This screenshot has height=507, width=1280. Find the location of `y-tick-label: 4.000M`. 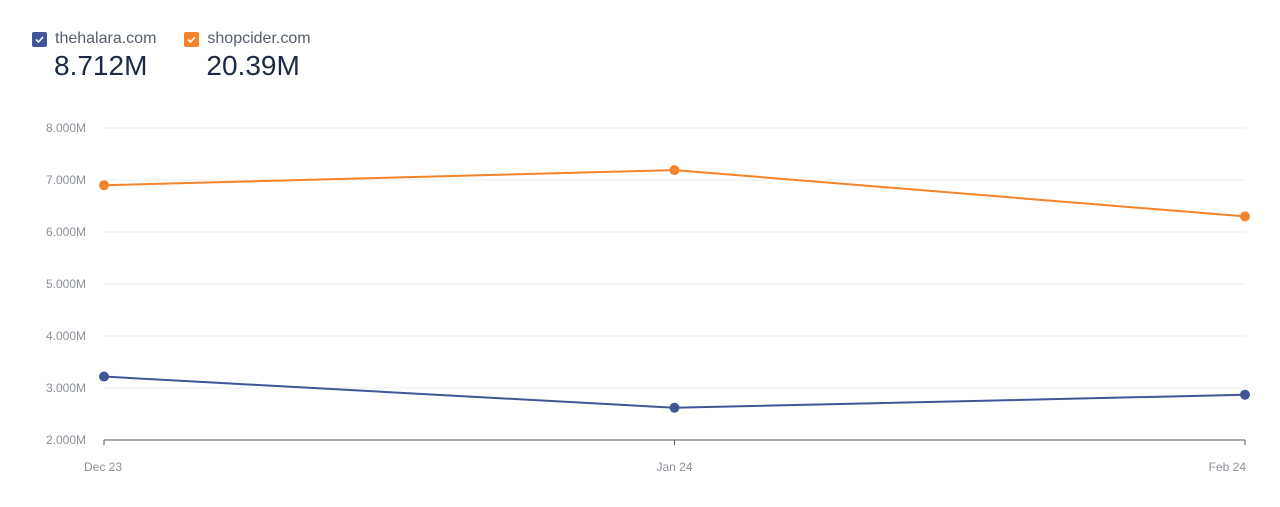

y-tick-label: 4.000M is located at coordinates (66, 336).